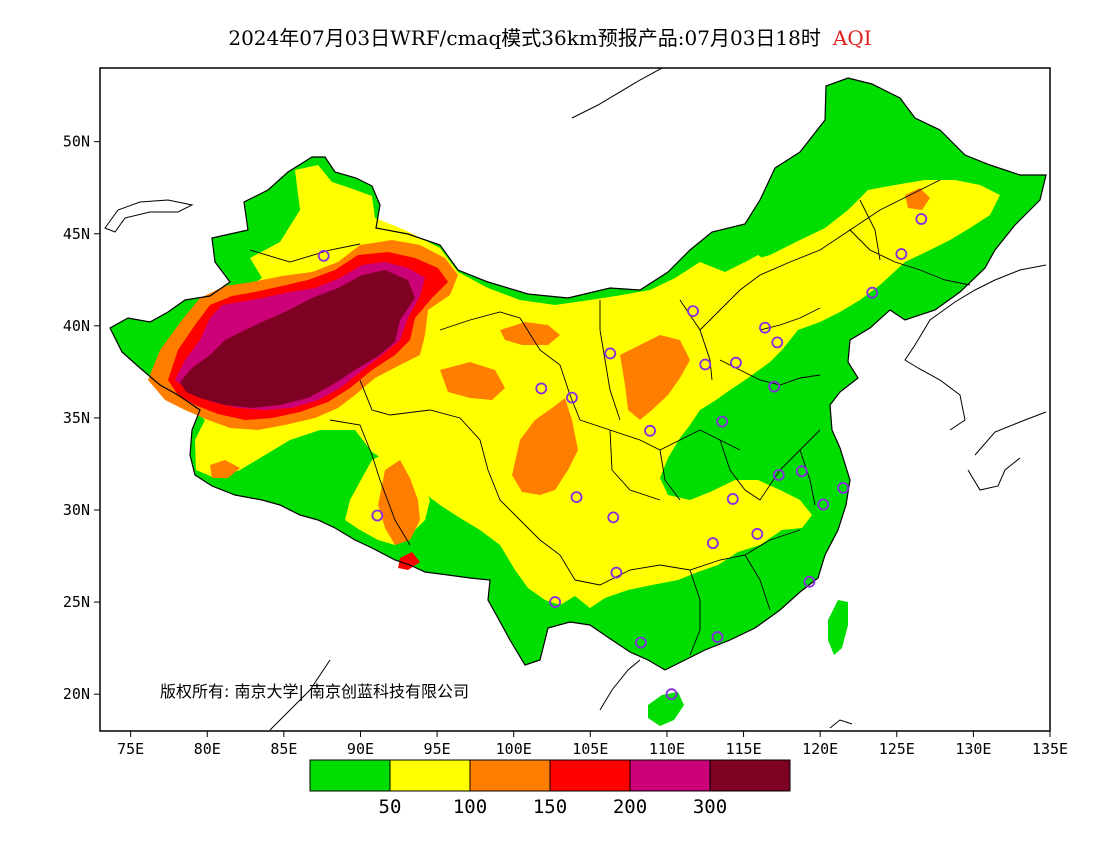 The image size is (1100, 850). What do you see at coordinates (514, 749) in the screenshot?
I see `lon-tick-label: 100E` at bounding box center [514, 749].